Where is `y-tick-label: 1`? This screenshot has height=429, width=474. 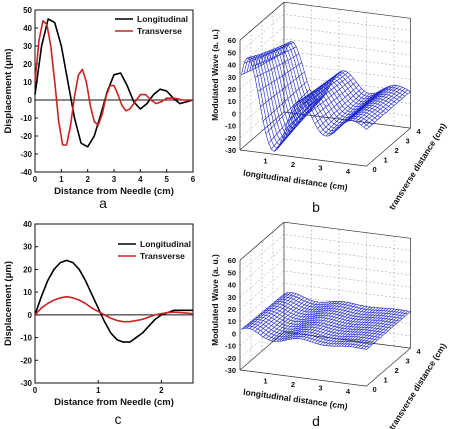 y-tick-label: 1 is located at coordinates (386, 380).